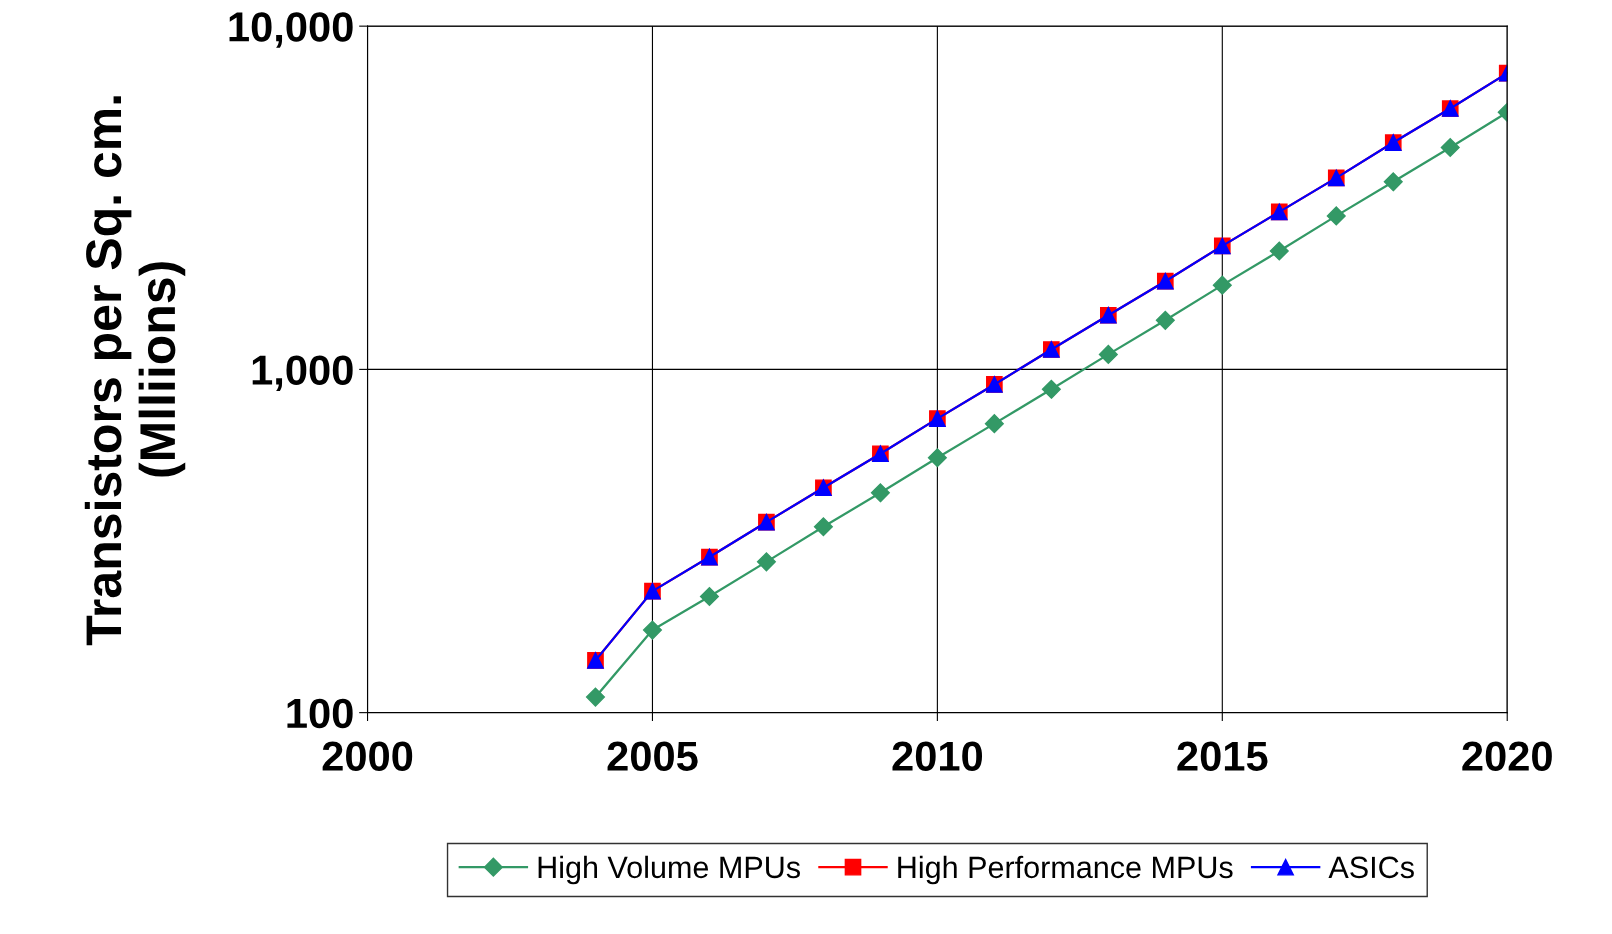 The height and width of the screenshot is (934, 1612). What do you see at coordinates (1065, 870) in the screenshot?
I see `legend-label: High Performance MPUs` at bounding box center [1065, 870].